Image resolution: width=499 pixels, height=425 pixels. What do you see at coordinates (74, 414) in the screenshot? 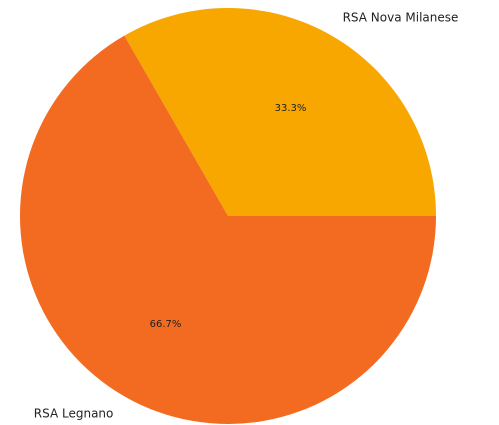
I see `slice-label-rsa-legnano: RSA Legnano` at bounding box center [74, 414].